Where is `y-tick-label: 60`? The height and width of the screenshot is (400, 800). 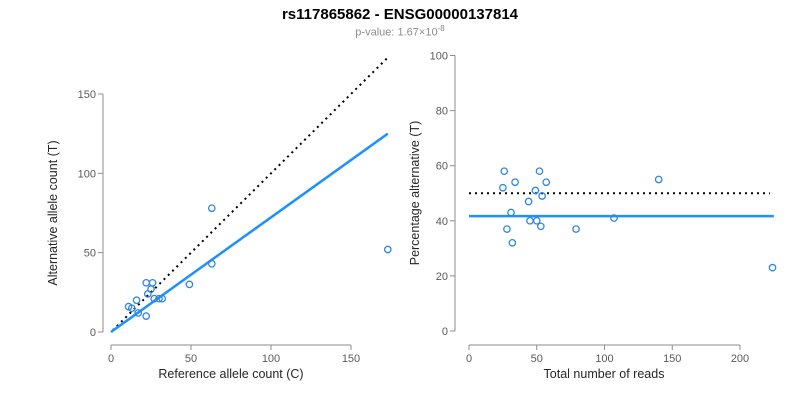 y-tick-label: 60 is located at coordinates (442, 167).